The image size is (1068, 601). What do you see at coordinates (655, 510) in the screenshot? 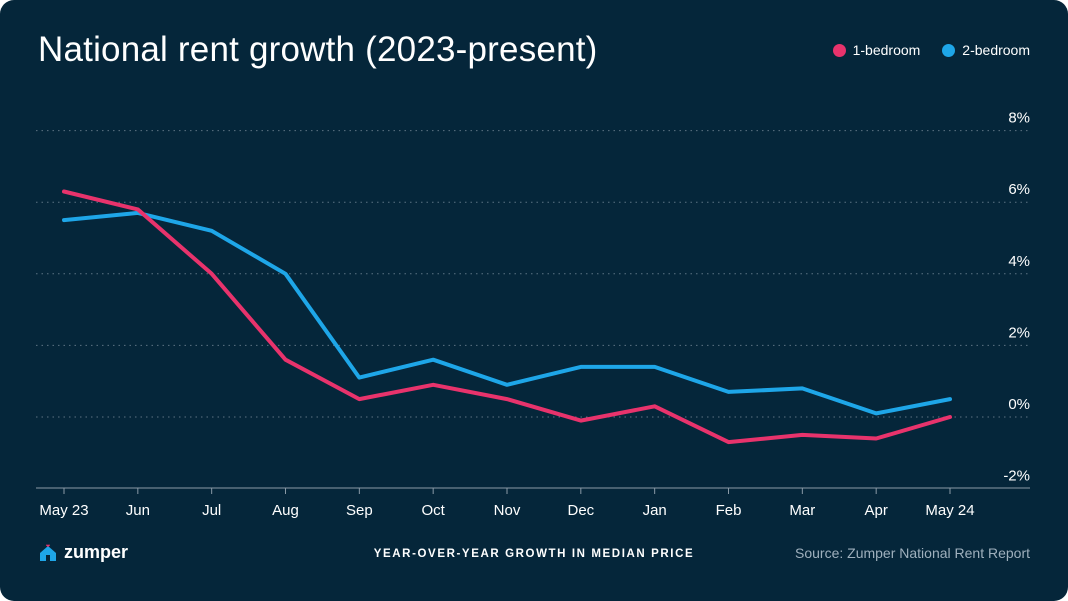
I see `x-tick-label: Jan` at bounding box center [655, 510].